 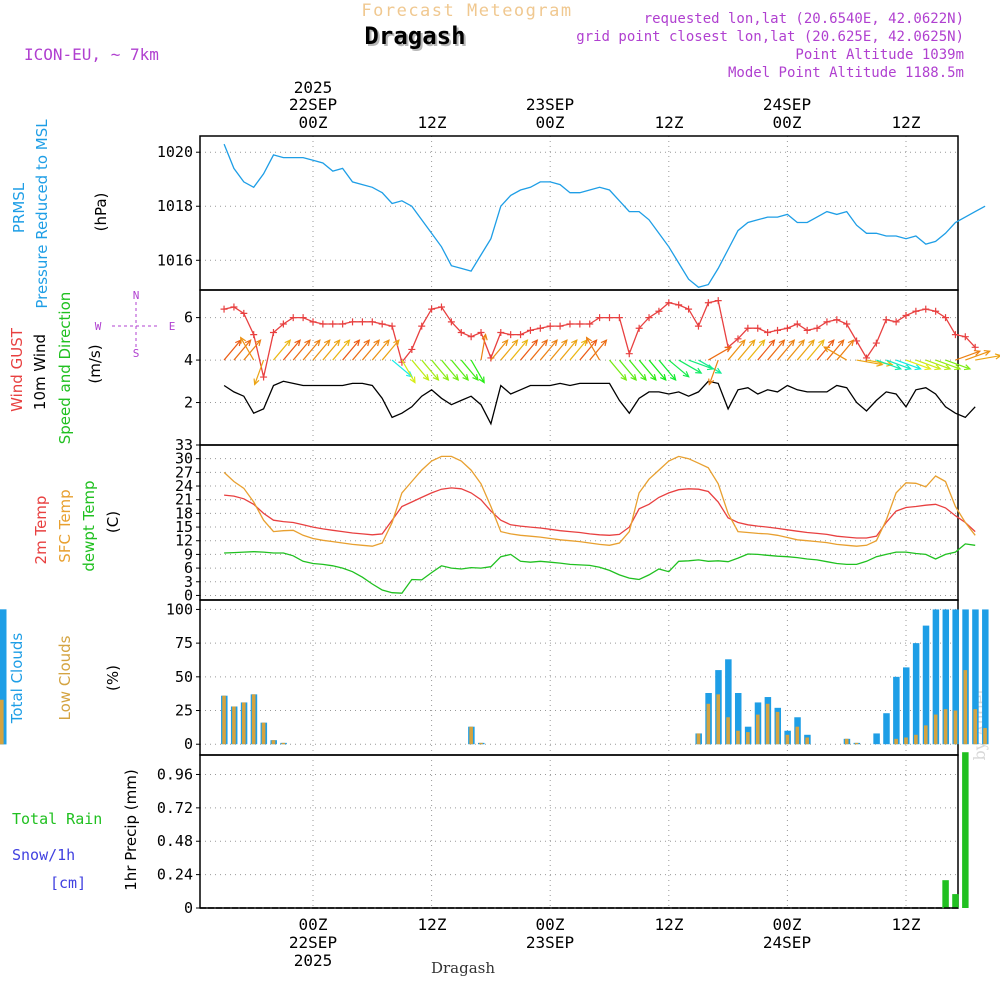 What do you see at coordinates (43, 855) in the screenshot?
I see `snow-label: Snow/1h` at bounding box center [43, 855].